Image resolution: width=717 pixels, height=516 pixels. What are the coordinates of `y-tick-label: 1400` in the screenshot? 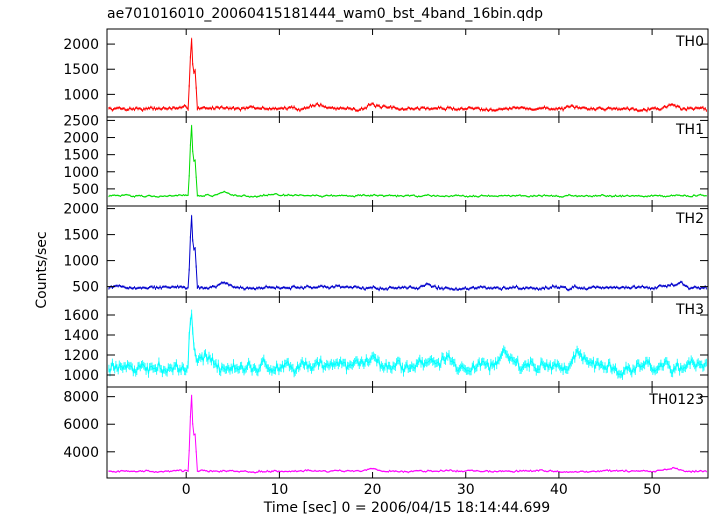 It's located at (81, 336).